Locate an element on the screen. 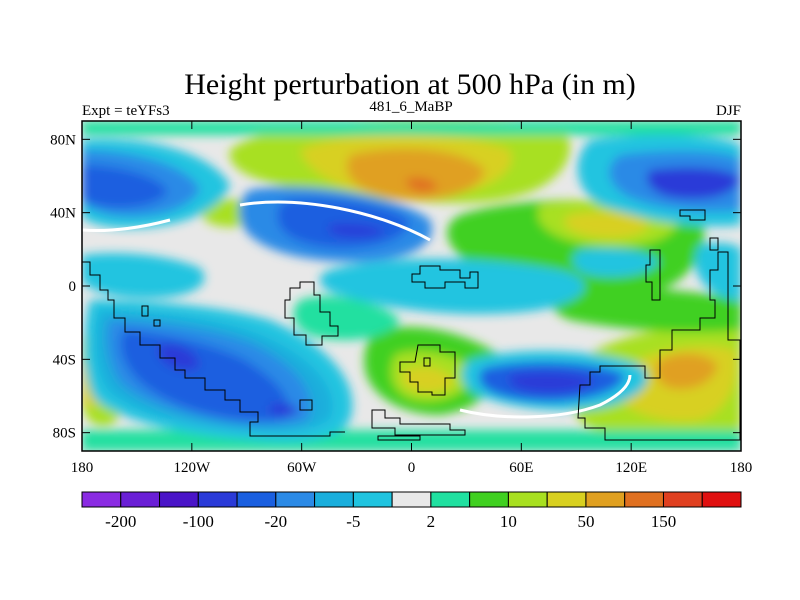 This screenshot has width=800, height=600. colorbar-label: 150 is located at coordinates (664, 521).